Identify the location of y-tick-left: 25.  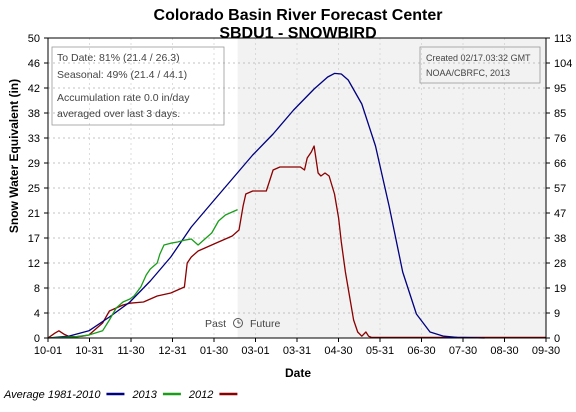
(34, 189).